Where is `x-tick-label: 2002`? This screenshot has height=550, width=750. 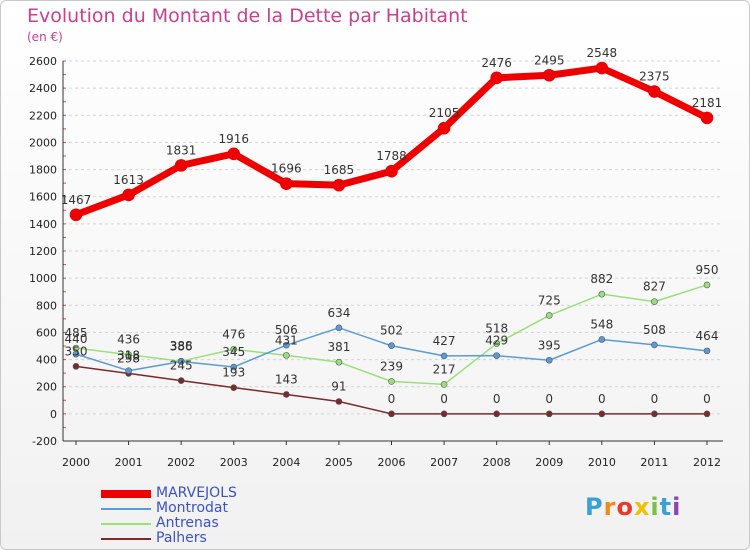 x-tick-label: 2002 is located at coordinates (181, 462).